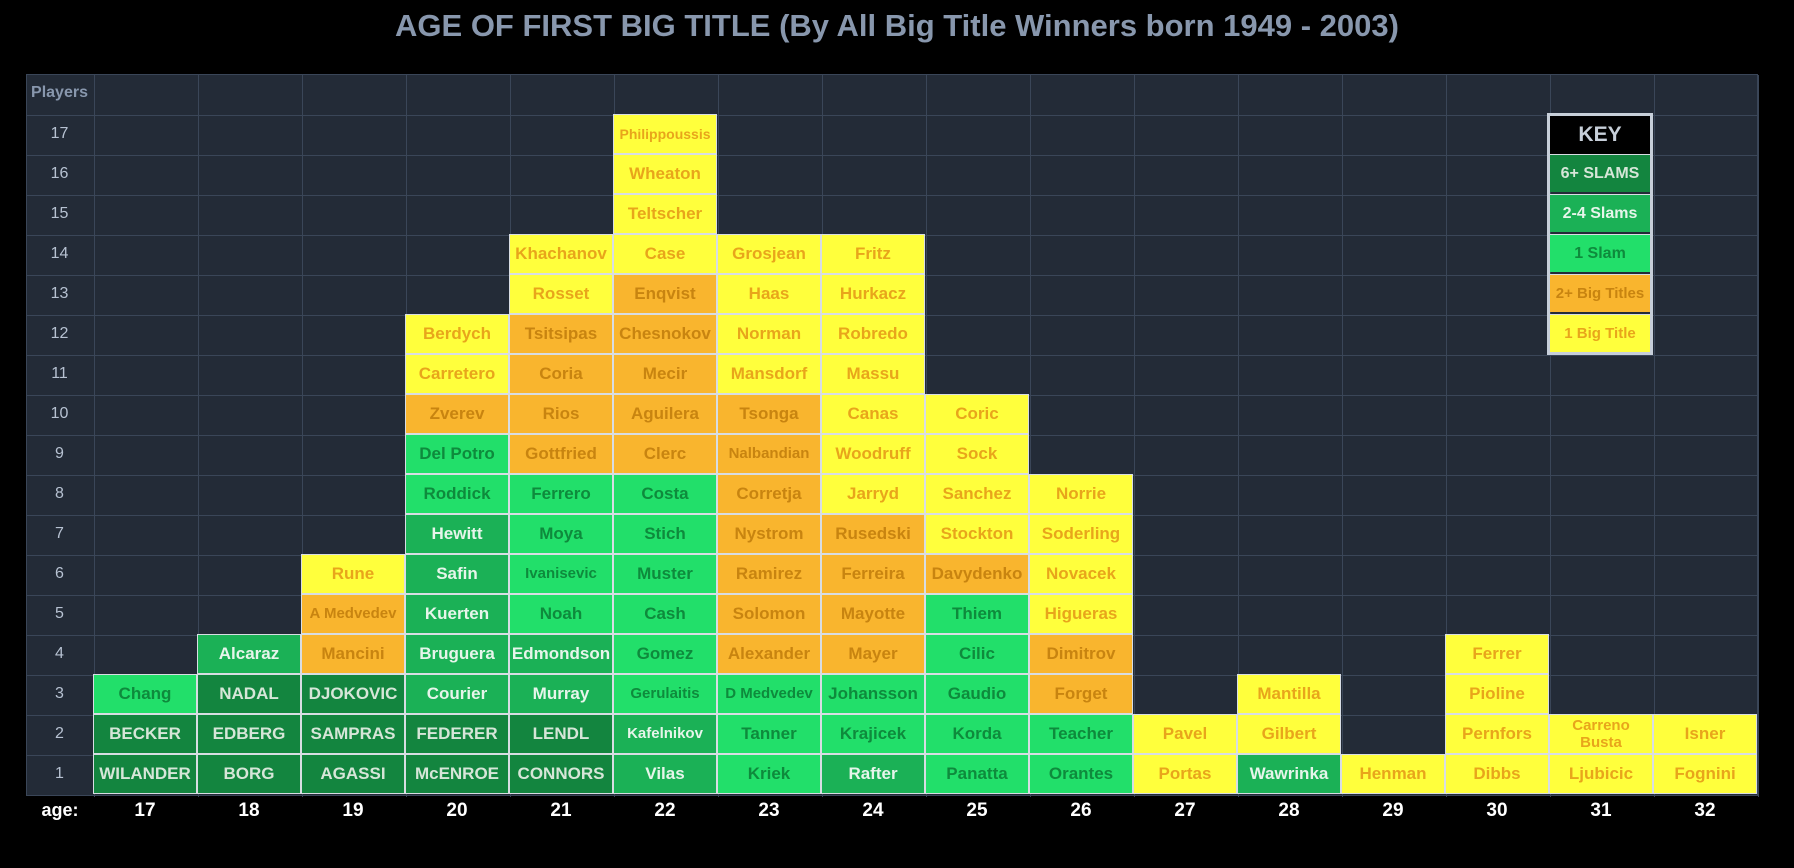 The height and width of the screenshot is (868, 1794). Describe the element at coordinates (873, 534) in the screenshot. I see `player-cell: Rusedski` at that location.